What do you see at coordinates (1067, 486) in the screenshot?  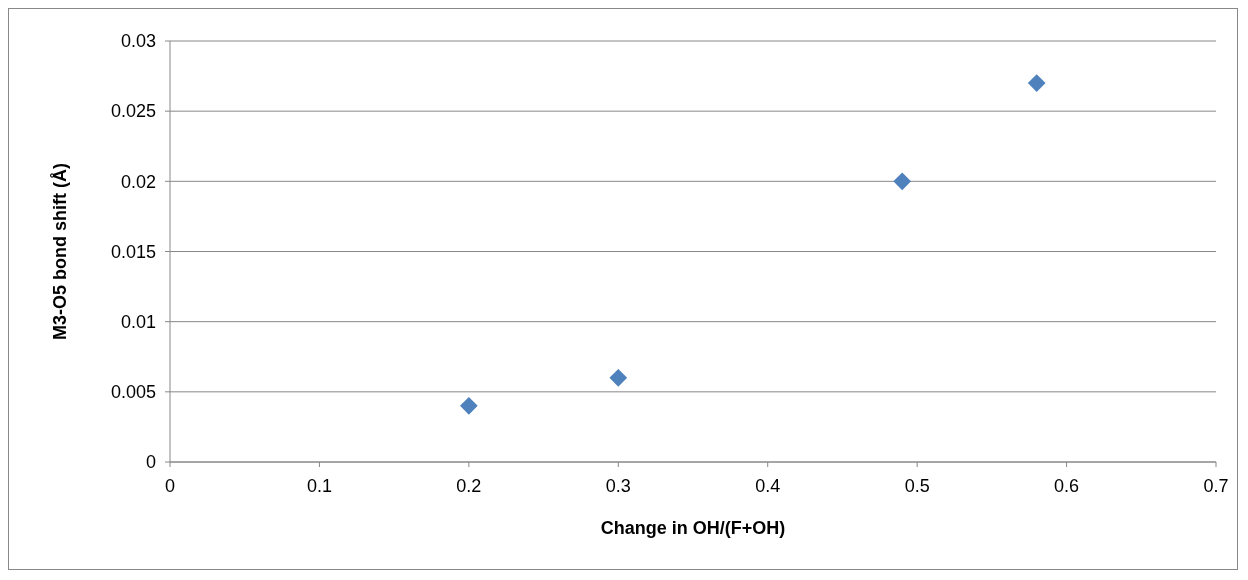 I see `x-tick-label: 0.6` at bounding box center [1067, 486].